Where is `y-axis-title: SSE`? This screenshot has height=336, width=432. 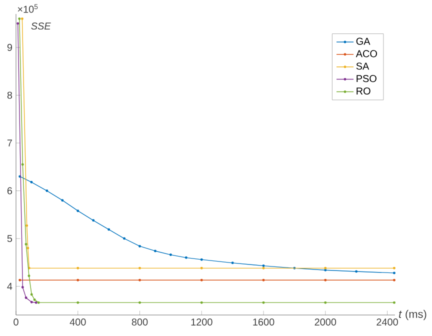 y-axis-title: SSE is located at coordinates (41, 26).